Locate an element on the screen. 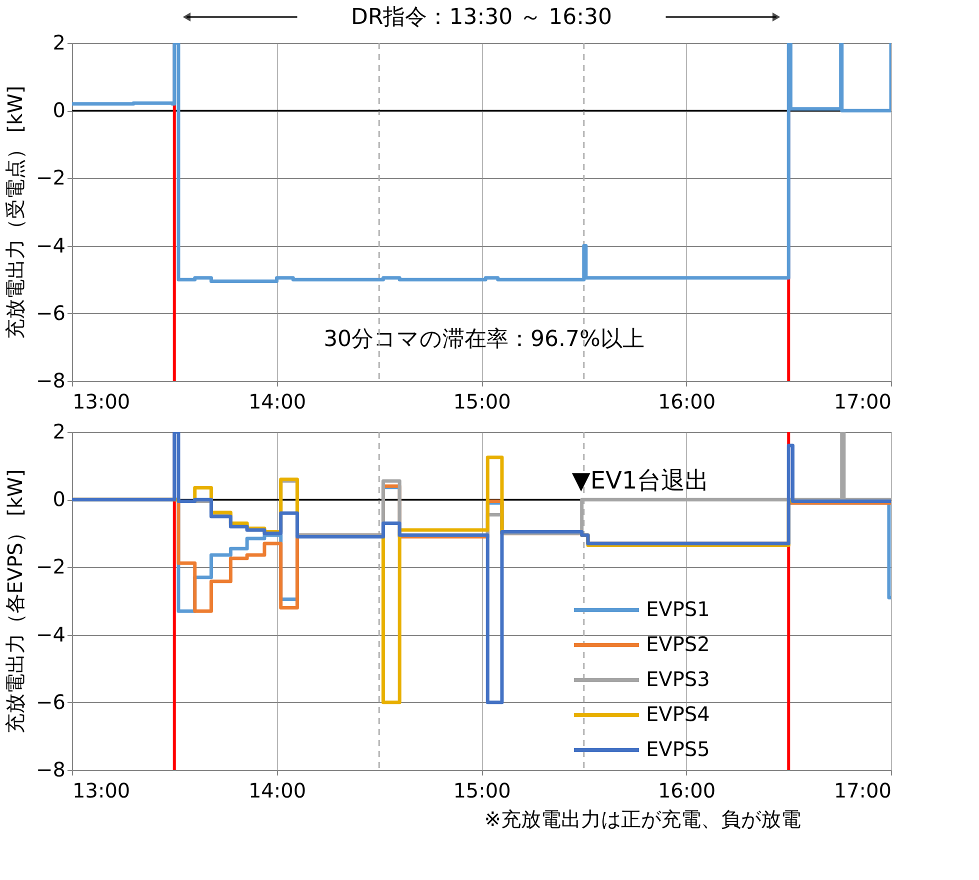  legend-label: EVPS3 is located at coordinates (678, 679).